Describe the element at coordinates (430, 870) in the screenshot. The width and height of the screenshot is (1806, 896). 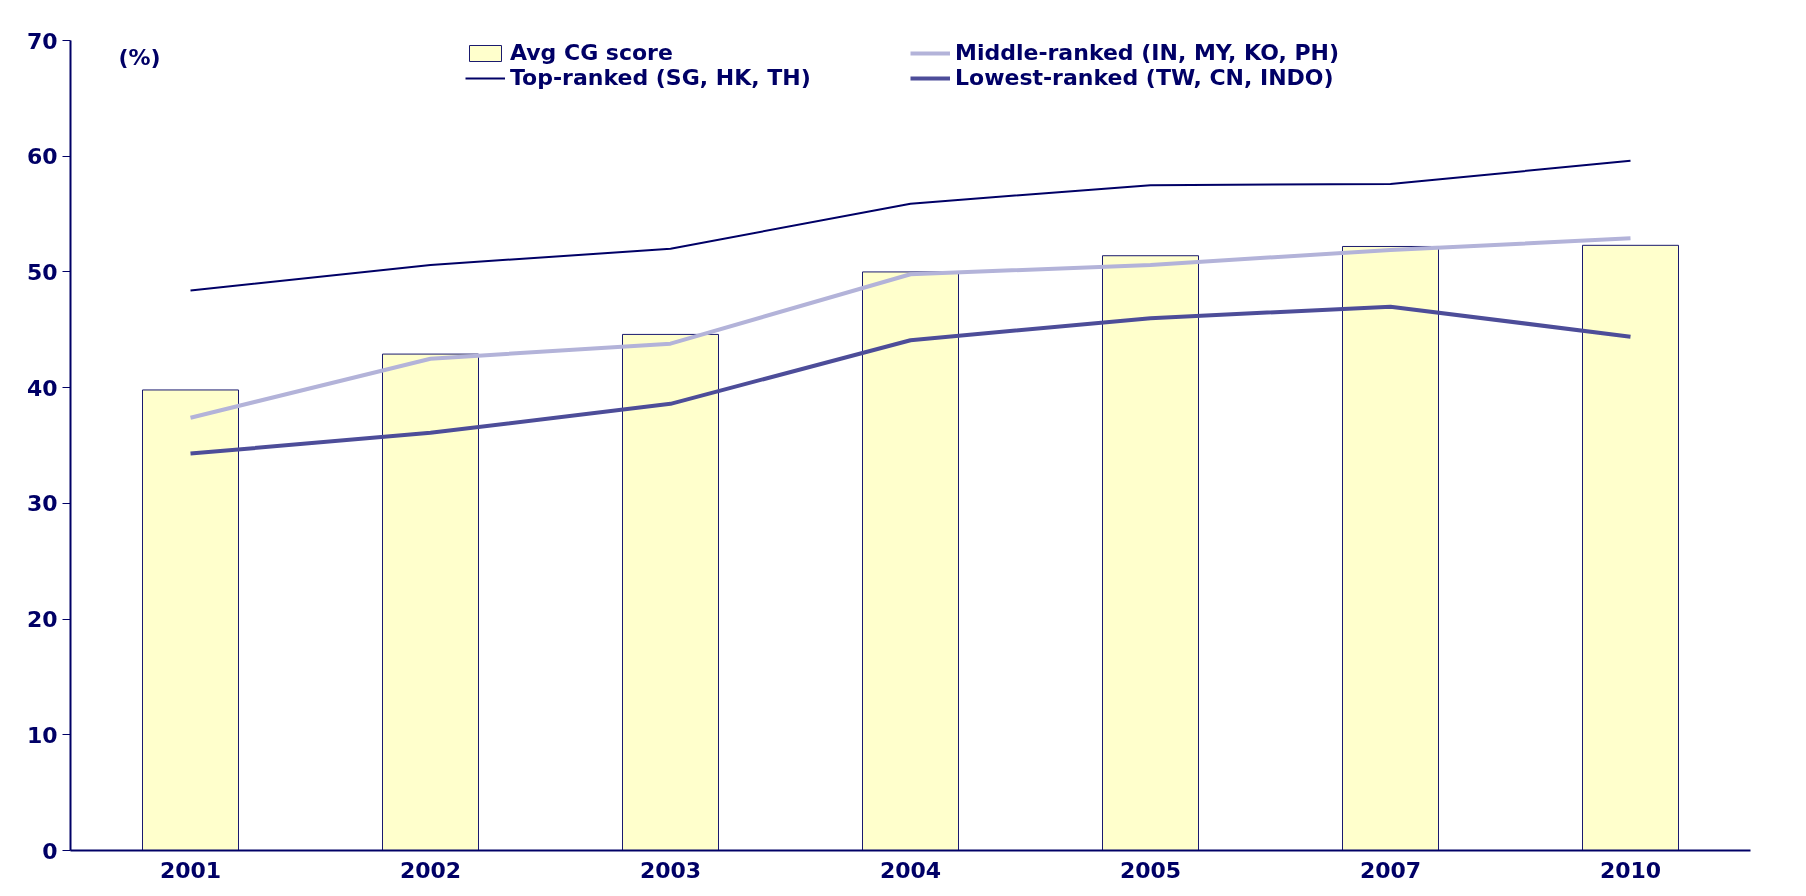
I see `x-tick-label: 2002` at that location.